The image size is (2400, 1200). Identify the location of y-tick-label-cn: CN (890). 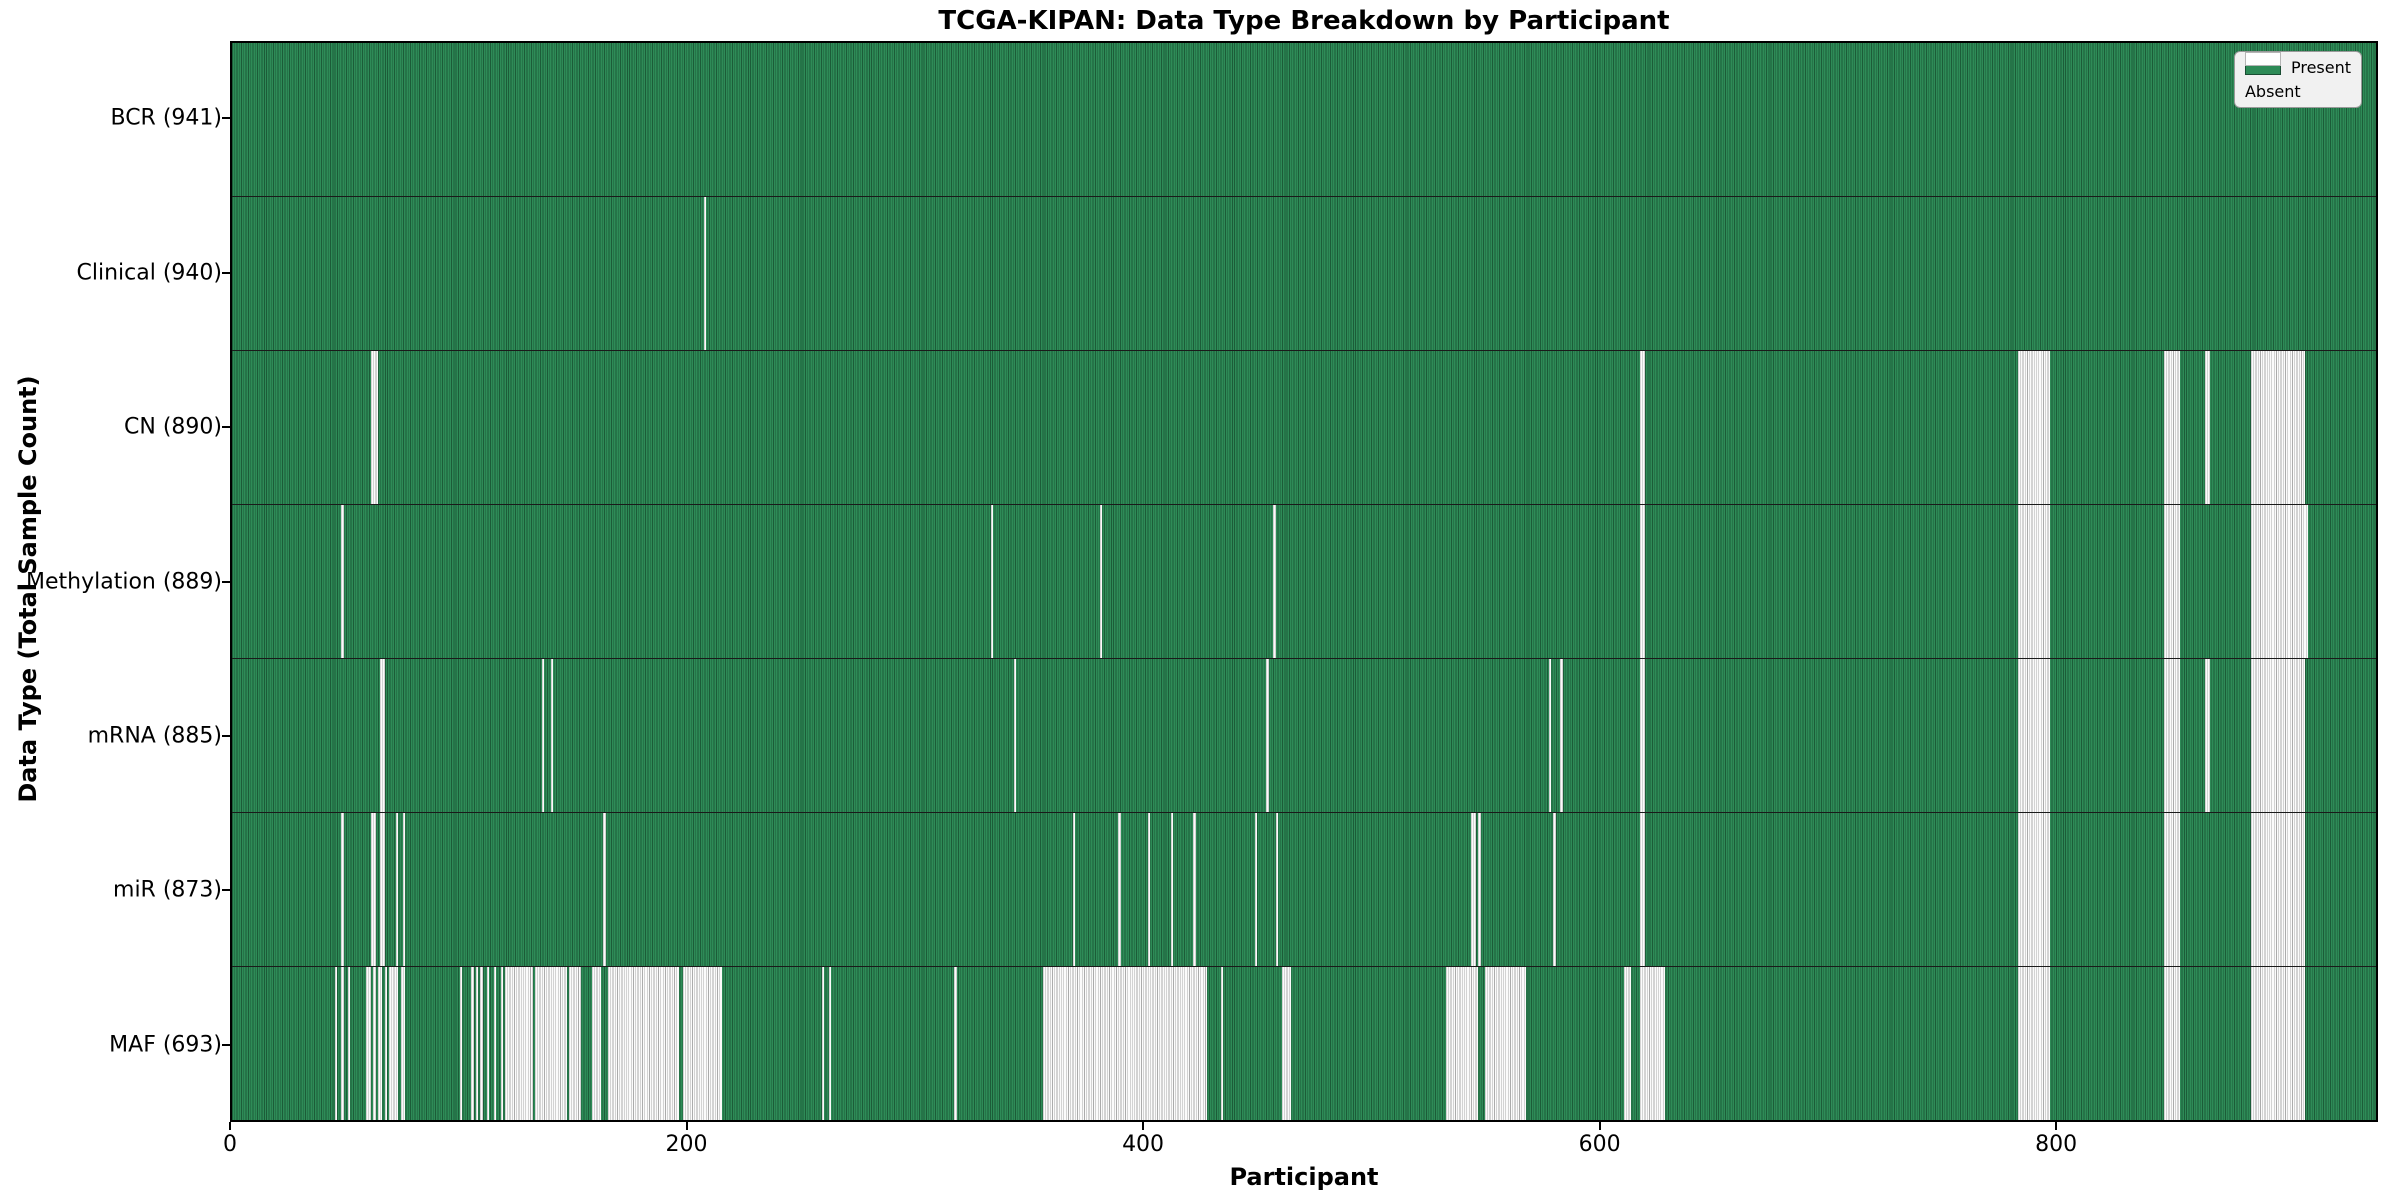
(173, 427).